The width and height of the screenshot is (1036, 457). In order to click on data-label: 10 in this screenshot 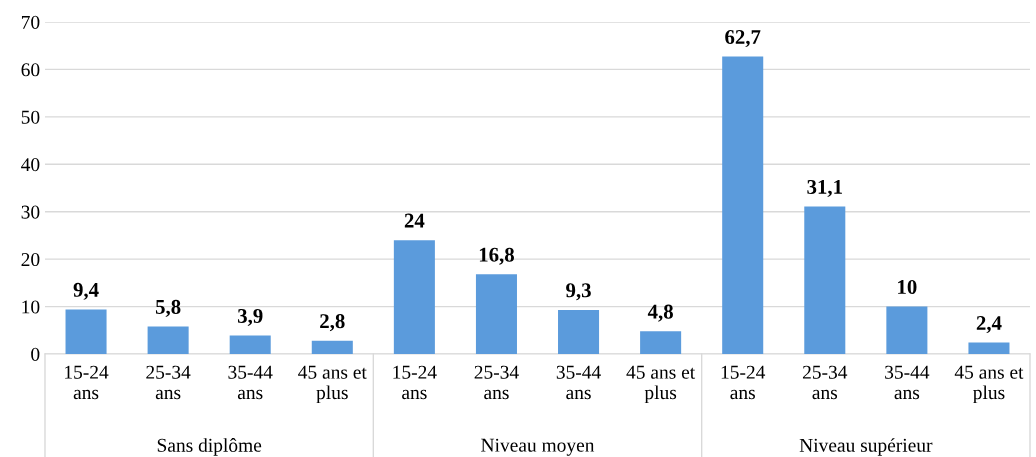, I will do `click(907, 287)`.